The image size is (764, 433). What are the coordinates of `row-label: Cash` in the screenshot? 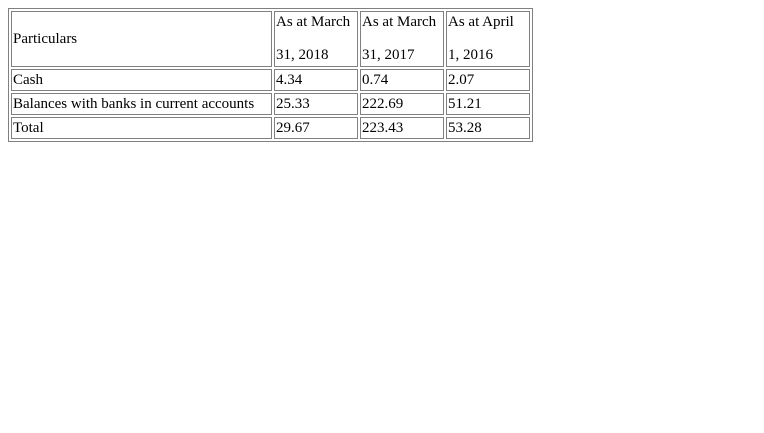 It's located at (141, 80).